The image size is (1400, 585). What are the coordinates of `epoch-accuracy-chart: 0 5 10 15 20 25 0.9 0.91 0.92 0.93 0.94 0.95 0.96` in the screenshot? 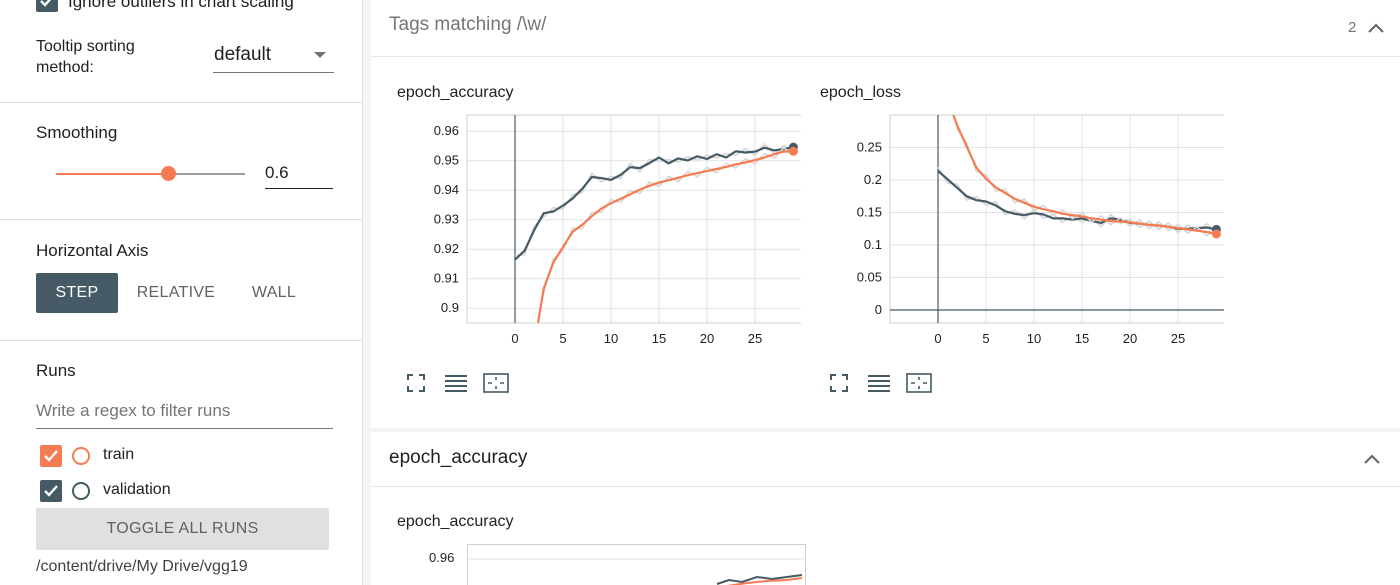 It's located at (586, 247).